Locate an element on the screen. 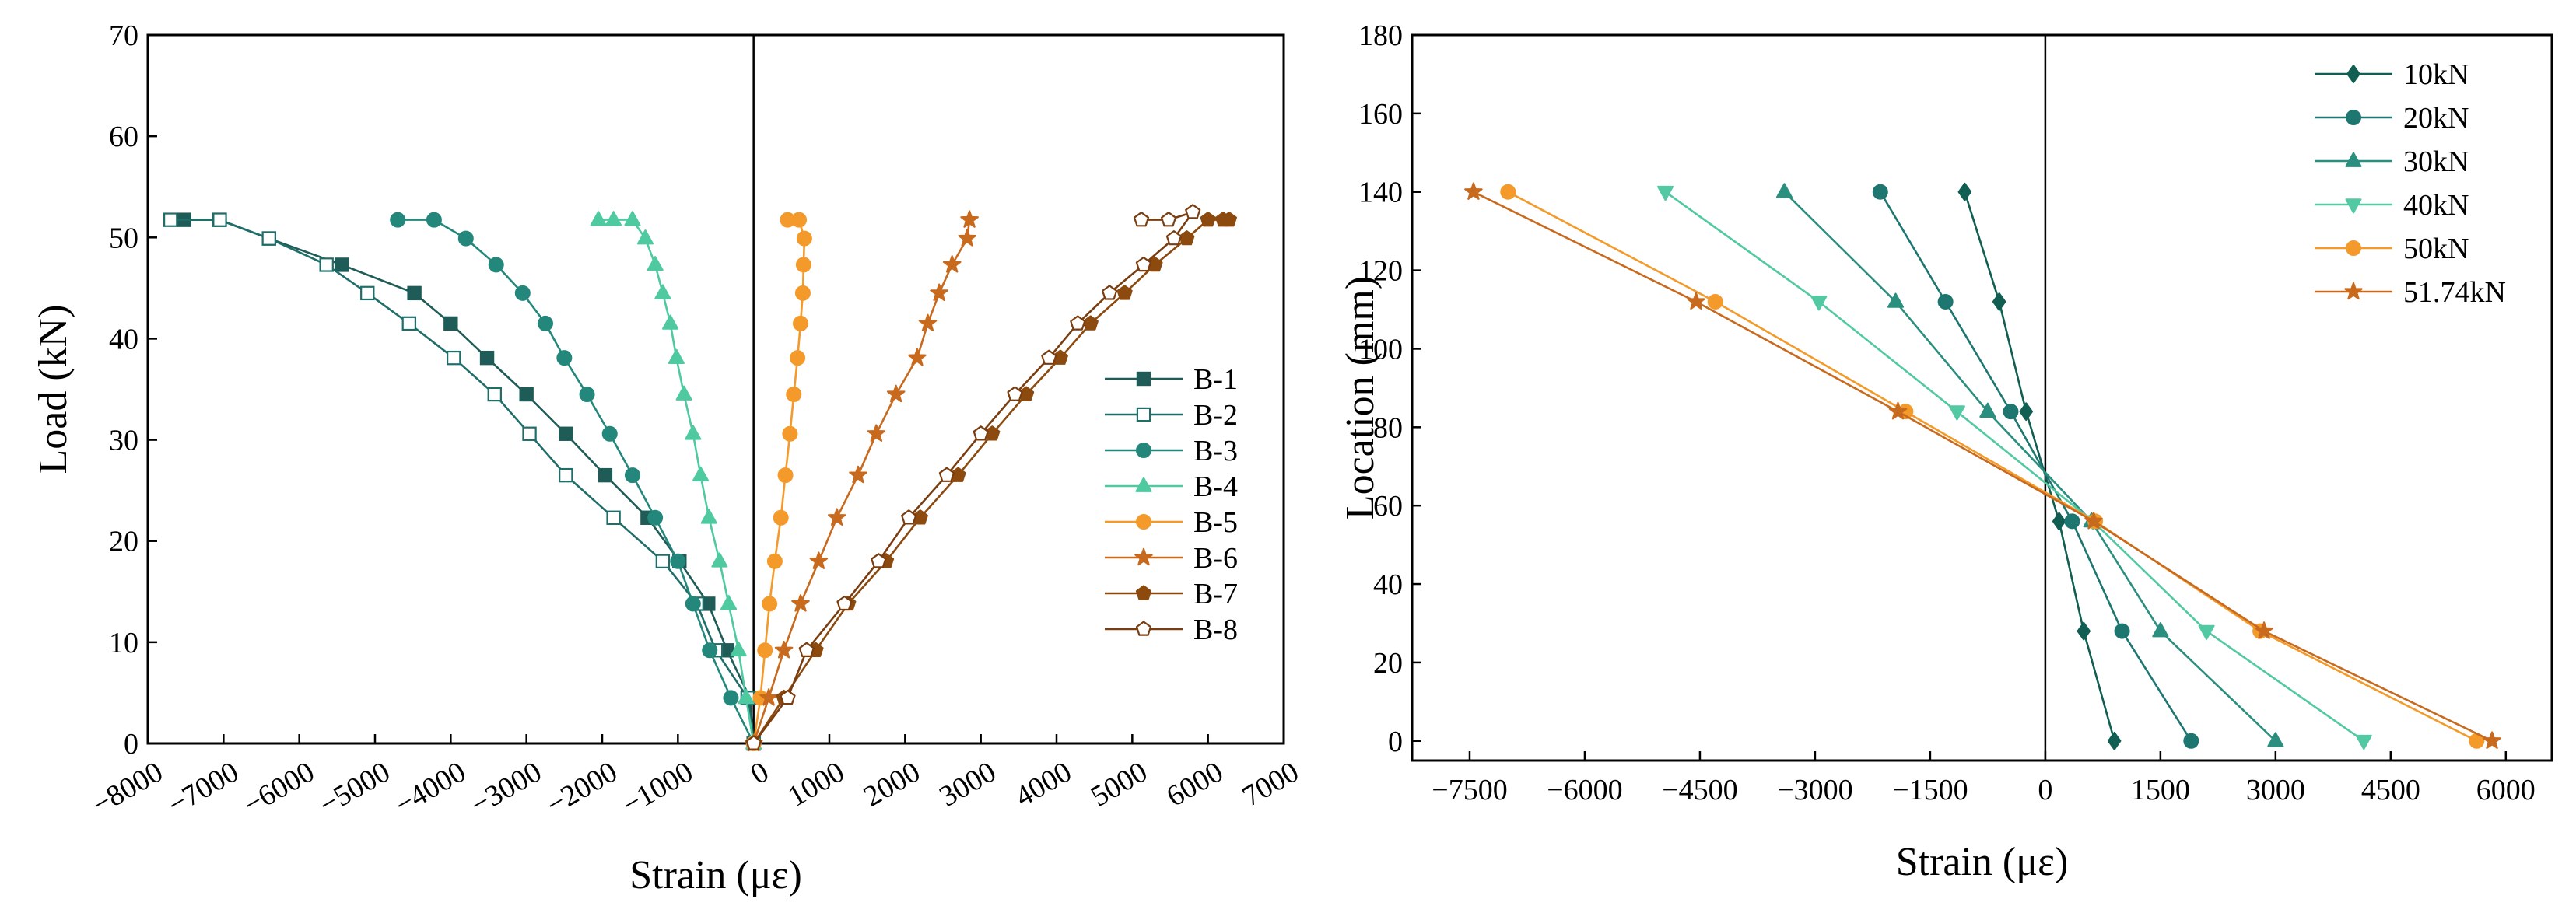  series-line-30kN is located at coordinates (2030, 466).